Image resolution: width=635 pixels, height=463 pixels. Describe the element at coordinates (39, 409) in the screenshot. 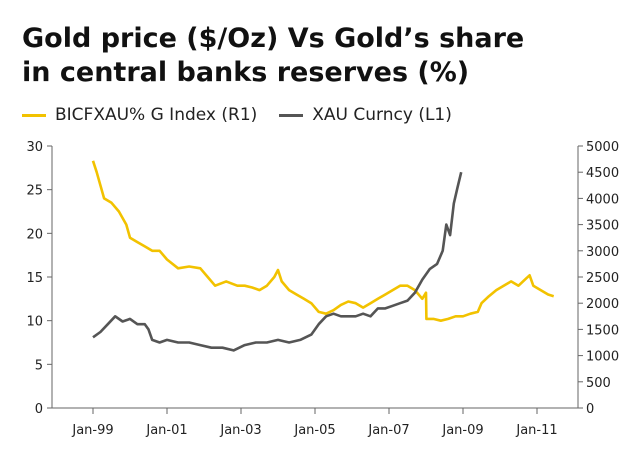

I see `left-tick-label: 0` at that location.